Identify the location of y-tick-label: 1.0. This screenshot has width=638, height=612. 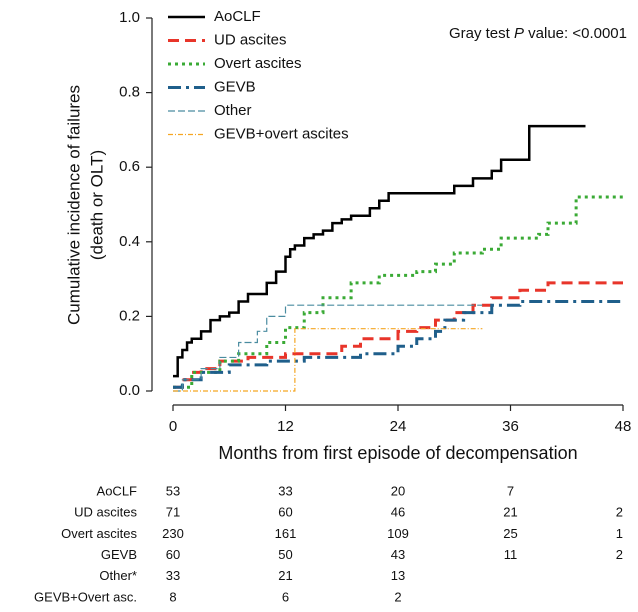
(129, 17).